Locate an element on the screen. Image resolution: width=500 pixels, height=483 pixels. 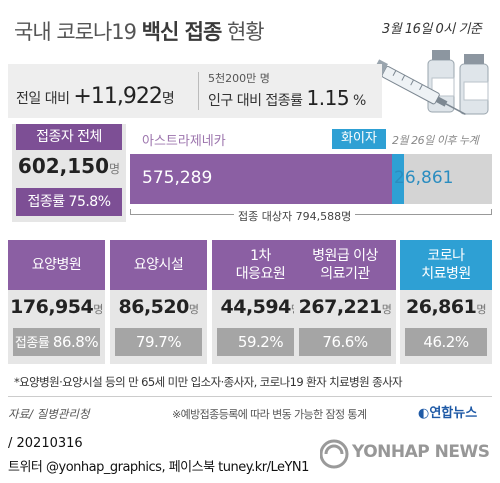
pfizer-label: 화이자 is located at coordinates (359, 139).